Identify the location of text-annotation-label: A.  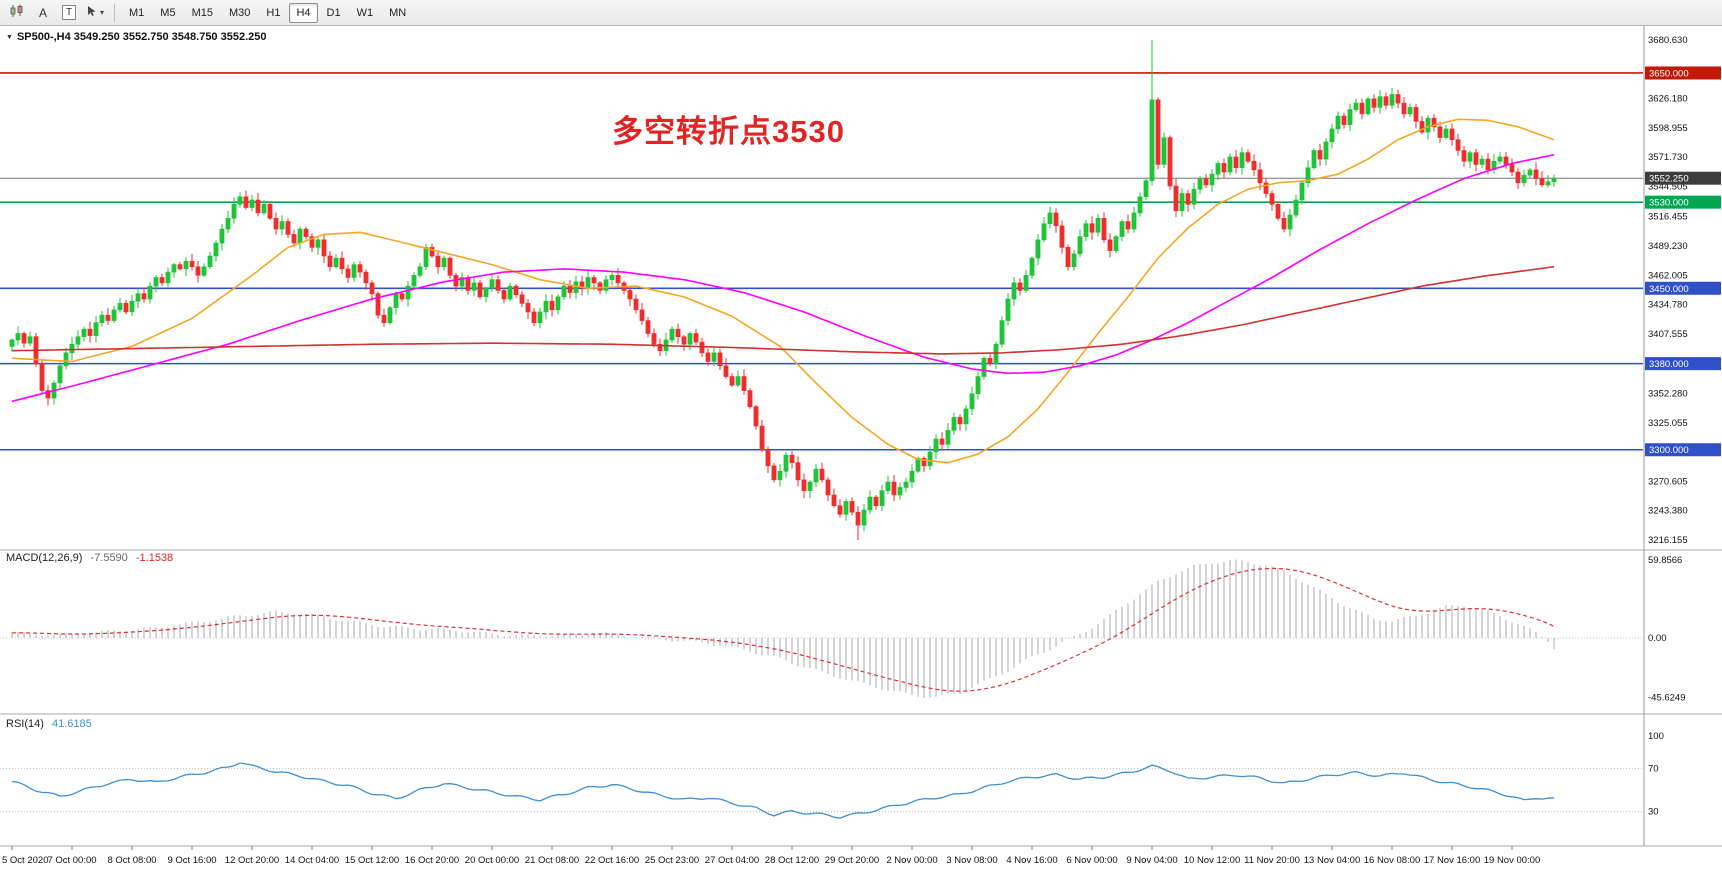
(42, 12).